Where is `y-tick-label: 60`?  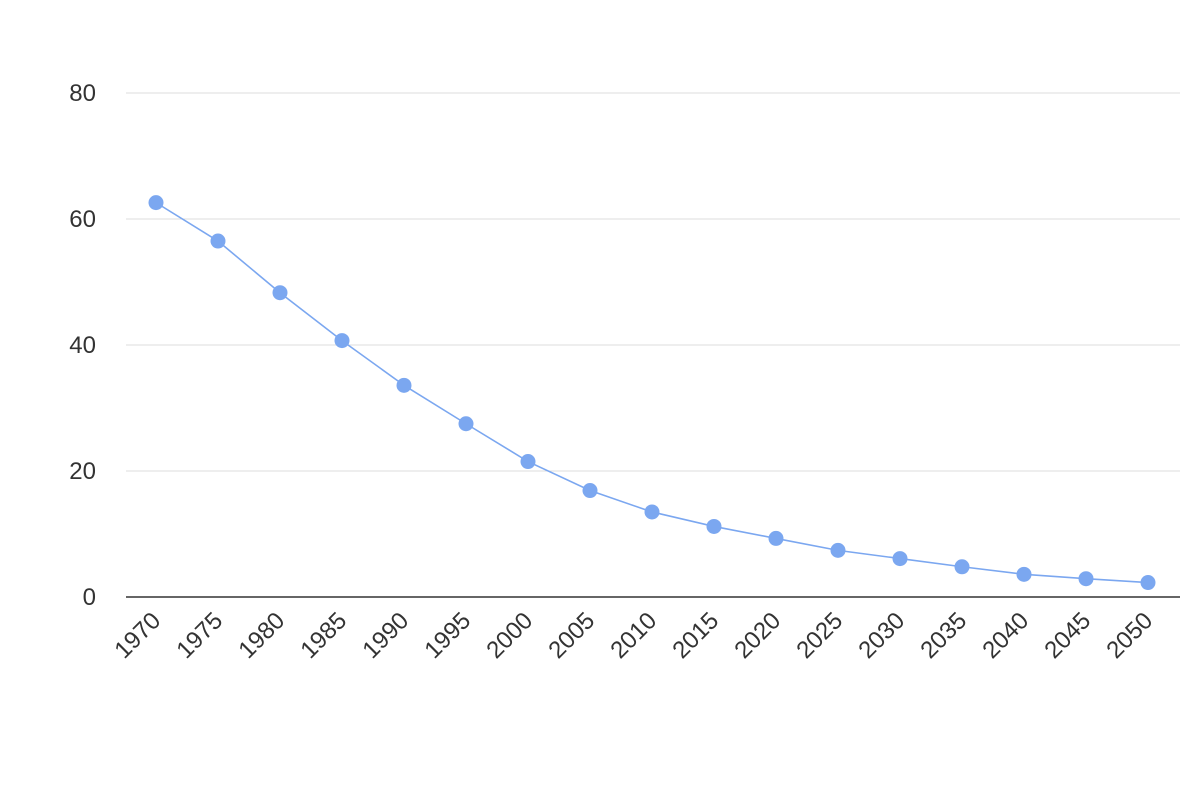 y-tick-label: 60 is located at coordinates (82, 219).